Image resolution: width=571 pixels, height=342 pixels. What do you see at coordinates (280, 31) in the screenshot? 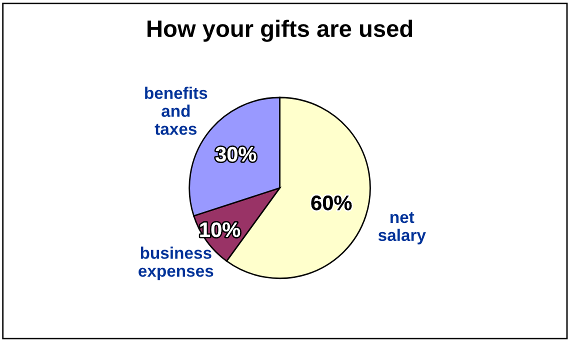
I see `chart-title: How your gifts are used` at bounding box center [280, 31].